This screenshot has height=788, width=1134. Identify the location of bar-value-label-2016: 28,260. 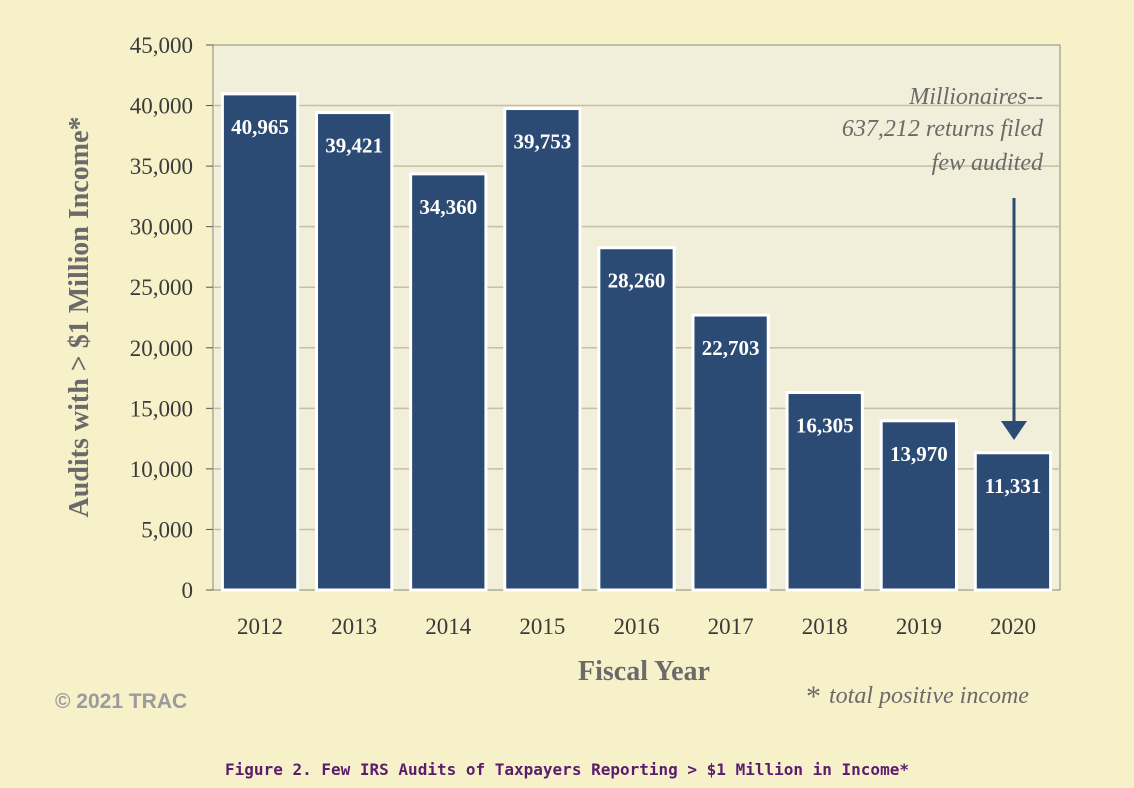
(637, 281).